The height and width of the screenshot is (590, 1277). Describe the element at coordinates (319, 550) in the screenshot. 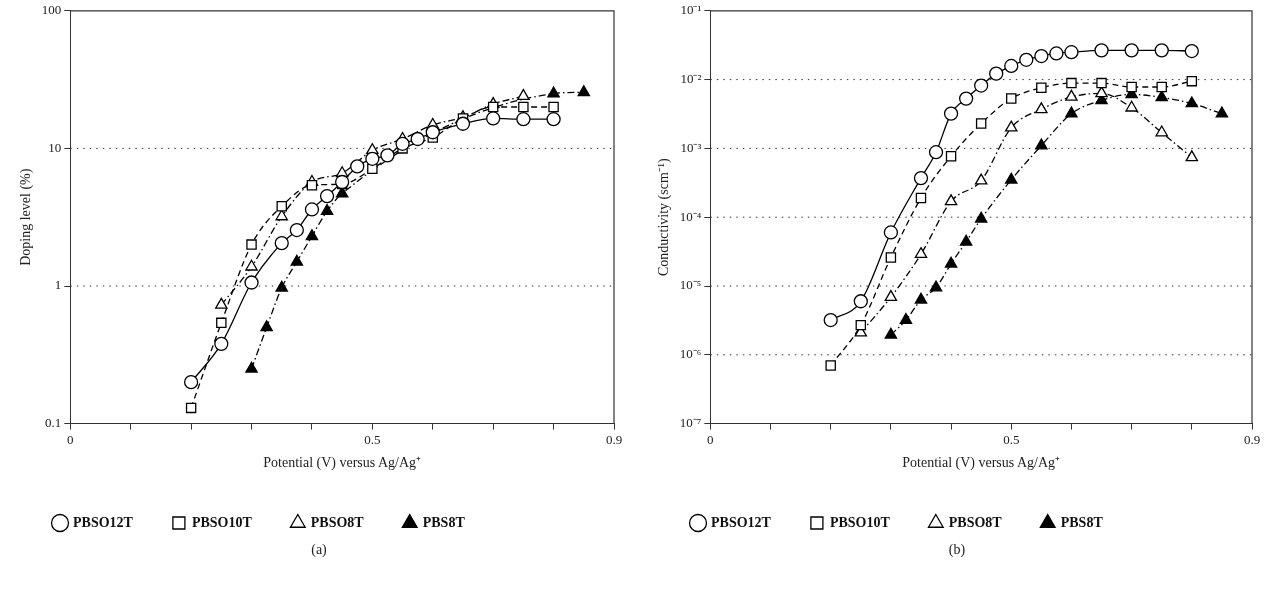

I see `text: (a)` at that location.